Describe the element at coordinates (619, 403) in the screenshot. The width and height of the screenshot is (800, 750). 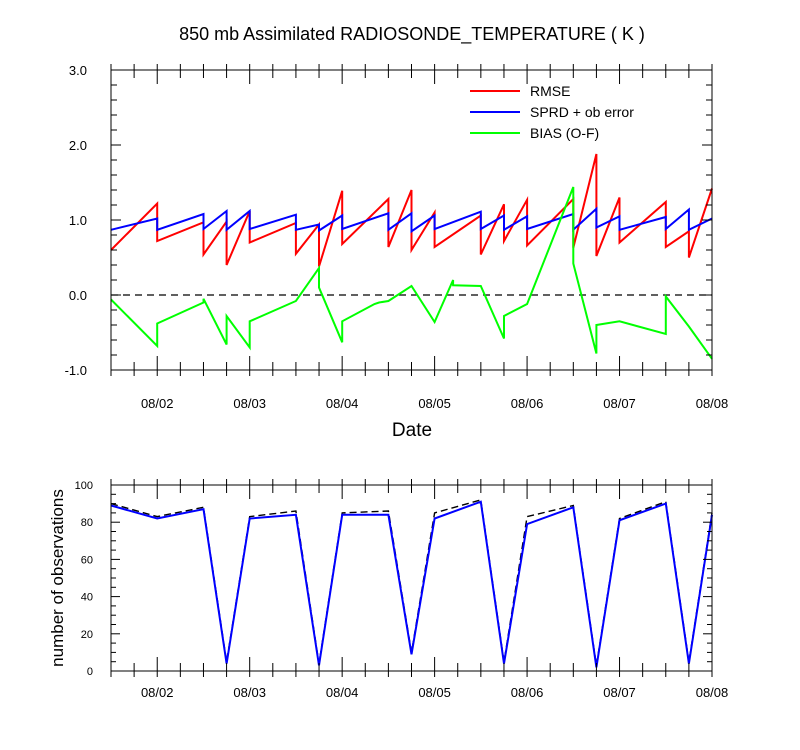
I see `top-x-tick-label: 08/07` at that location.